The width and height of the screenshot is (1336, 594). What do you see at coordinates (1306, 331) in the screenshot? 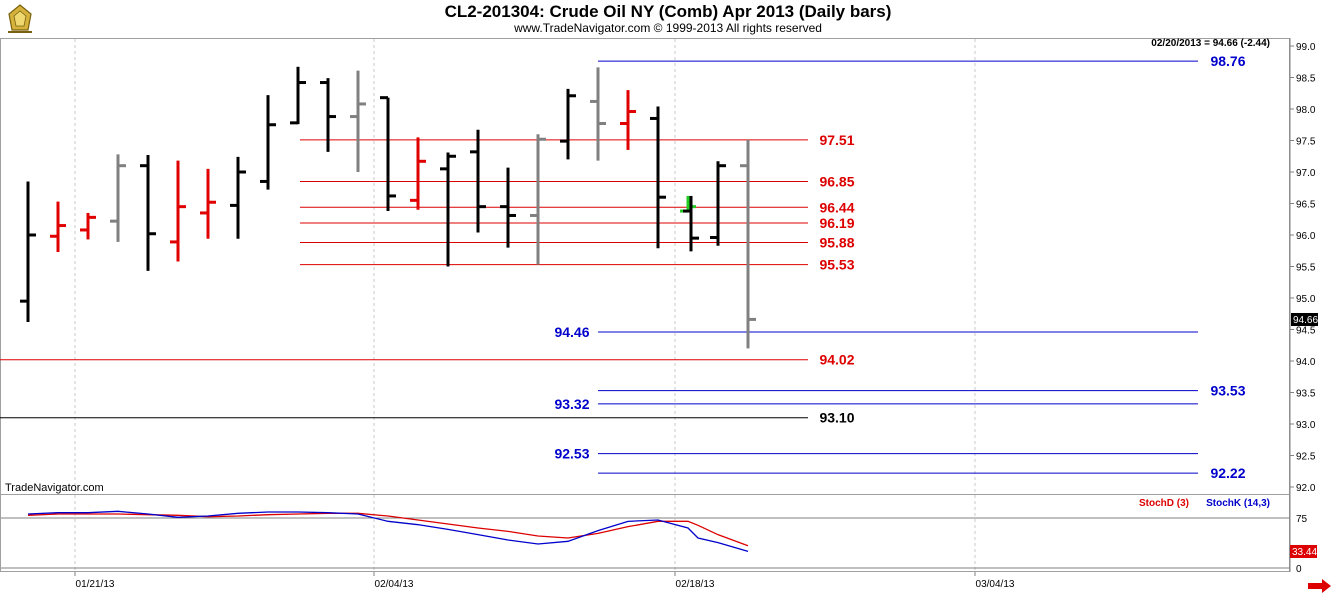
I see `price-axis-label: 94.5` at bounding box center [1306, 331].